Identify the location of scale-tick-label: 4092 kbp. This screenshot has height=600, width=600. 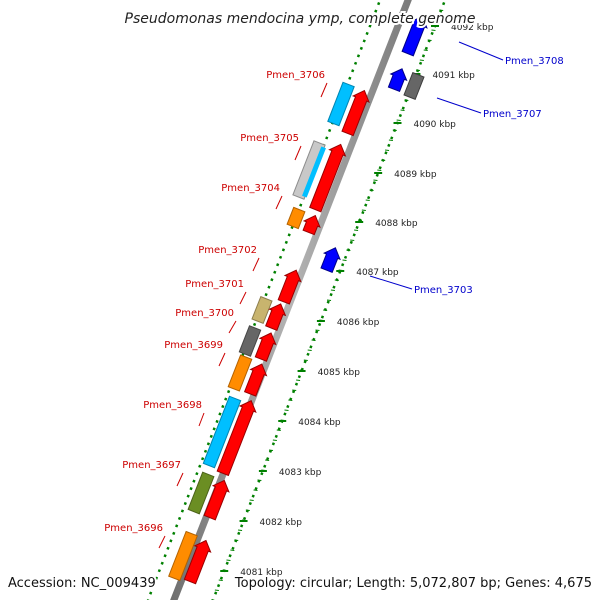
(472, 28).